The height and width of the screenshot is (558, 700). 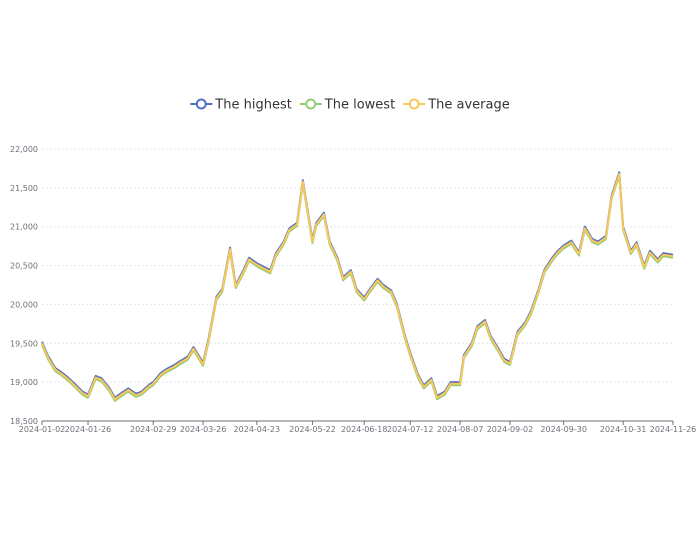 I want to click on x-tick-label: 2024-07-12, so click(x=410, y=429).